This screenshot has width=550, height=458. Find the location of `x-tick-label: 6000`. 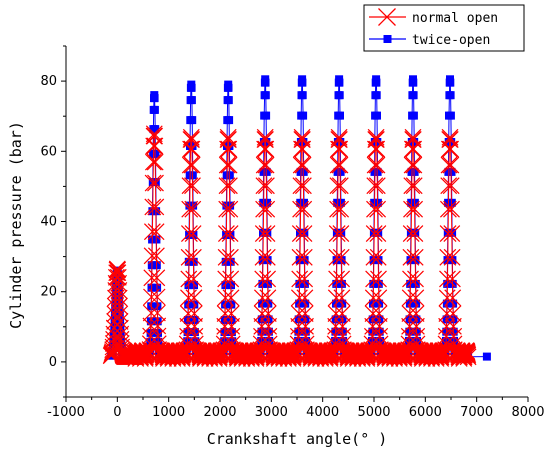

x-tick-label: 6000 is located at coordinates (425, 412).